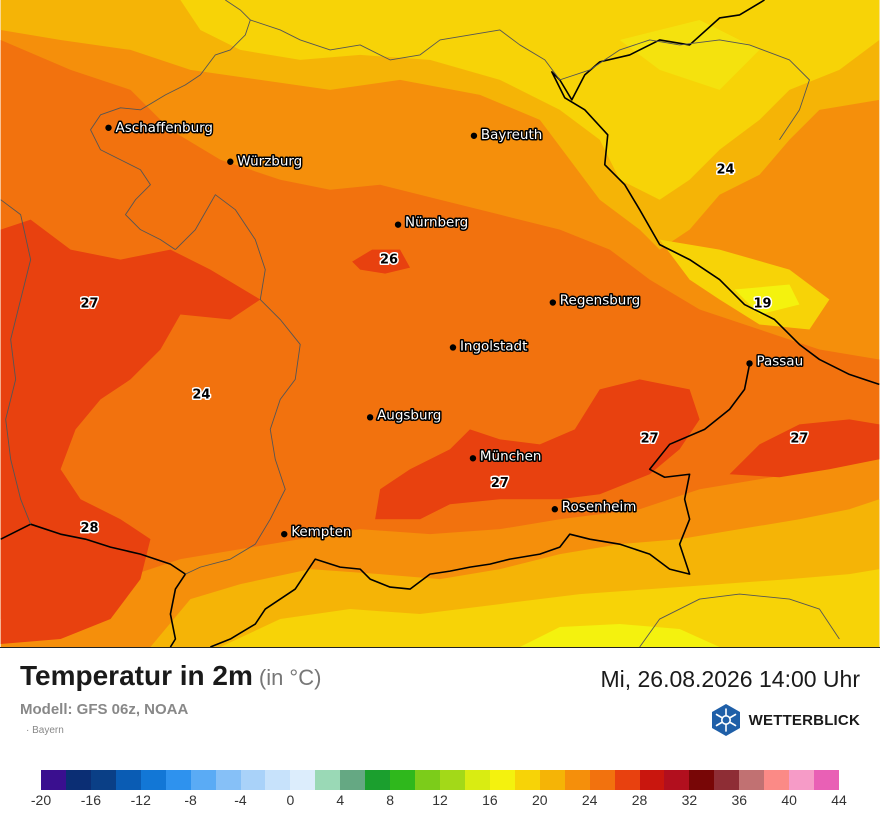 The height and width of the screenshot is (830, 880). I want to click on temp-label: 26, so click(389, 260).